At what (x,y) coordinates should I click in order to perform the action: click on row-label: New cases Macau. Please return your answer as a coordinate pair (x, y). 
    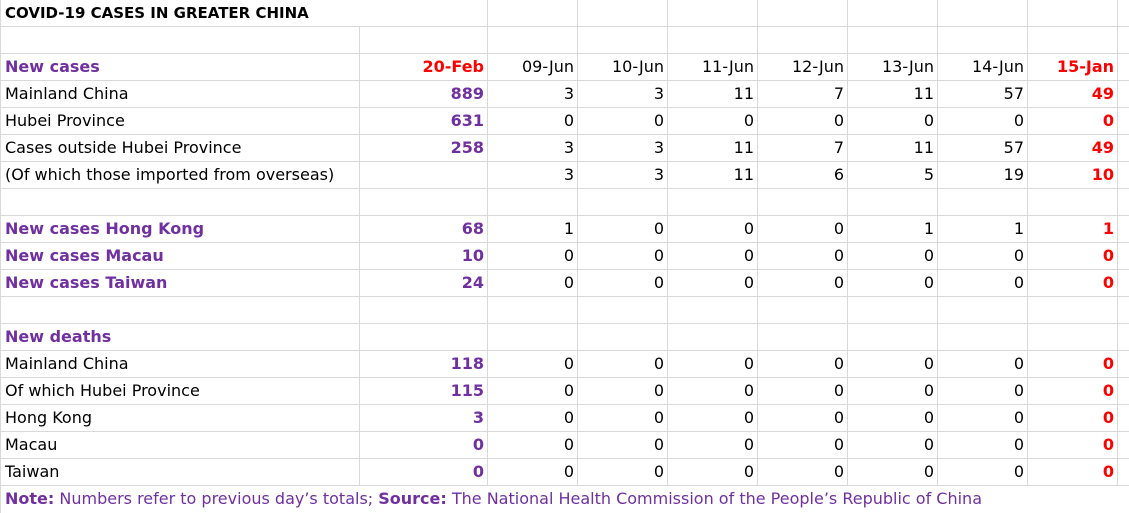
    Looking at the image, I should click on (180, 256).